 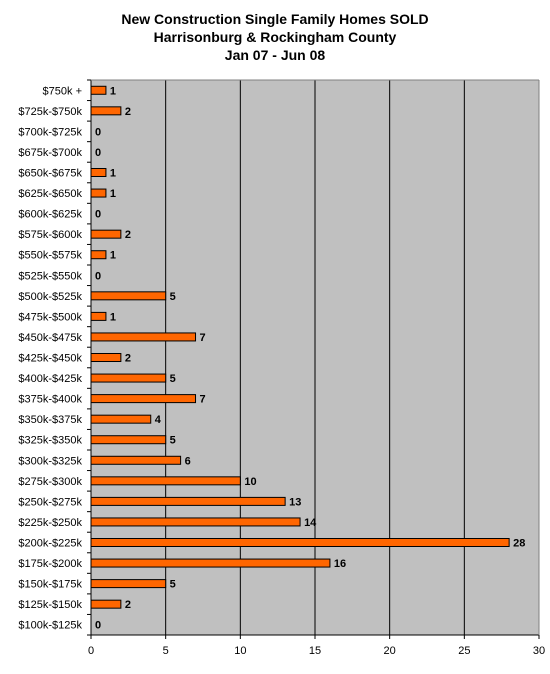 What do you see at coordinates (158, 420) in the screenshot?
I see `data-label: 4` at bounding box center [158, 420].